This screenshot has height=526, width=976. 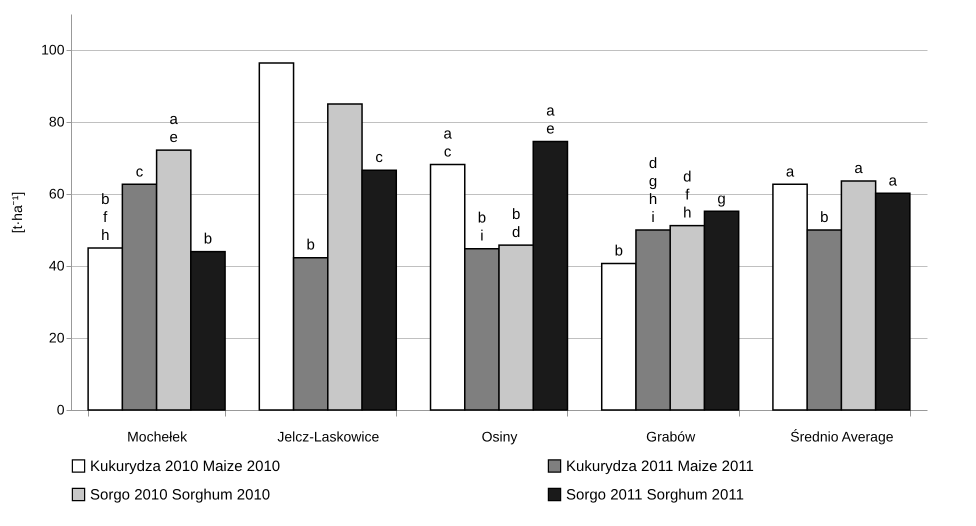 What do you see at coordinates (653, 190) in the screenshot?
I see `data-label: d g h i` at bounding box center [653, 190].